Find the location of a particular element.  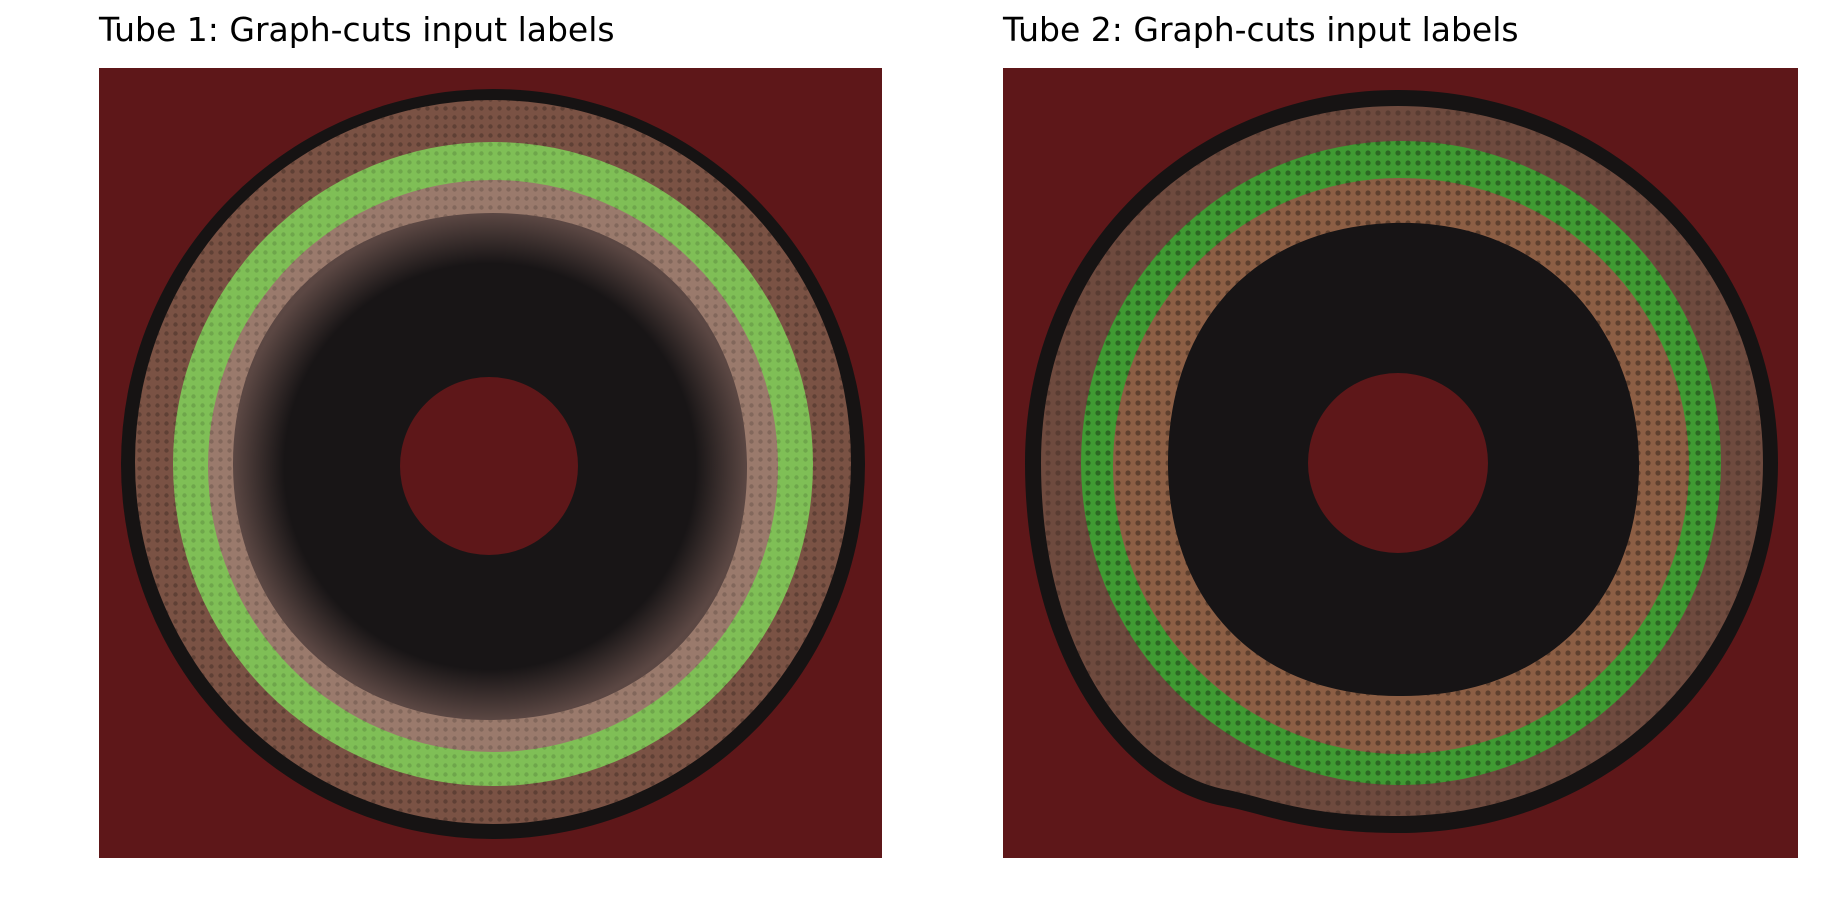

panel-title-tube-1: Tube 1: Graph-cuts input labels is located at coordinates (357, 29).